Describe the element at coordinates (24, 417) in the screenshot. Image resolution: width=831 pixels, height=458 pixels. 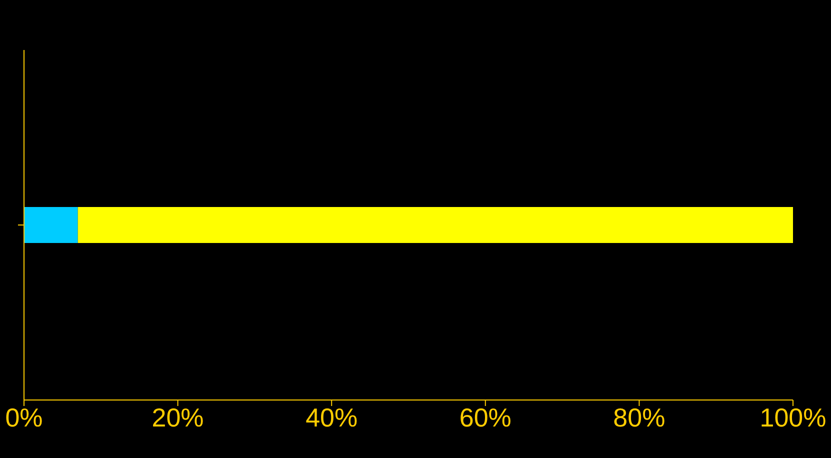
I see `x-tick-label: 0%` at that location.